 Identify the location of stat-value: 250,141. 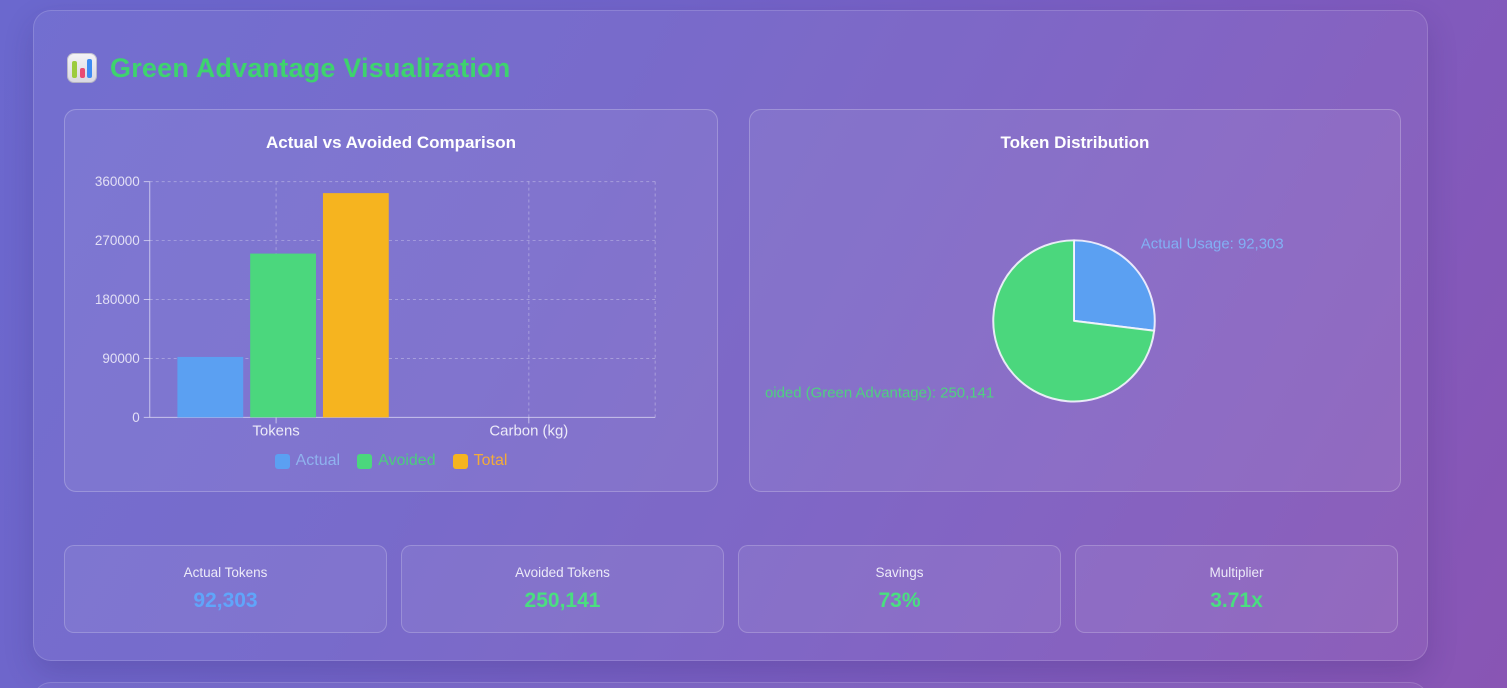
(562, 600).